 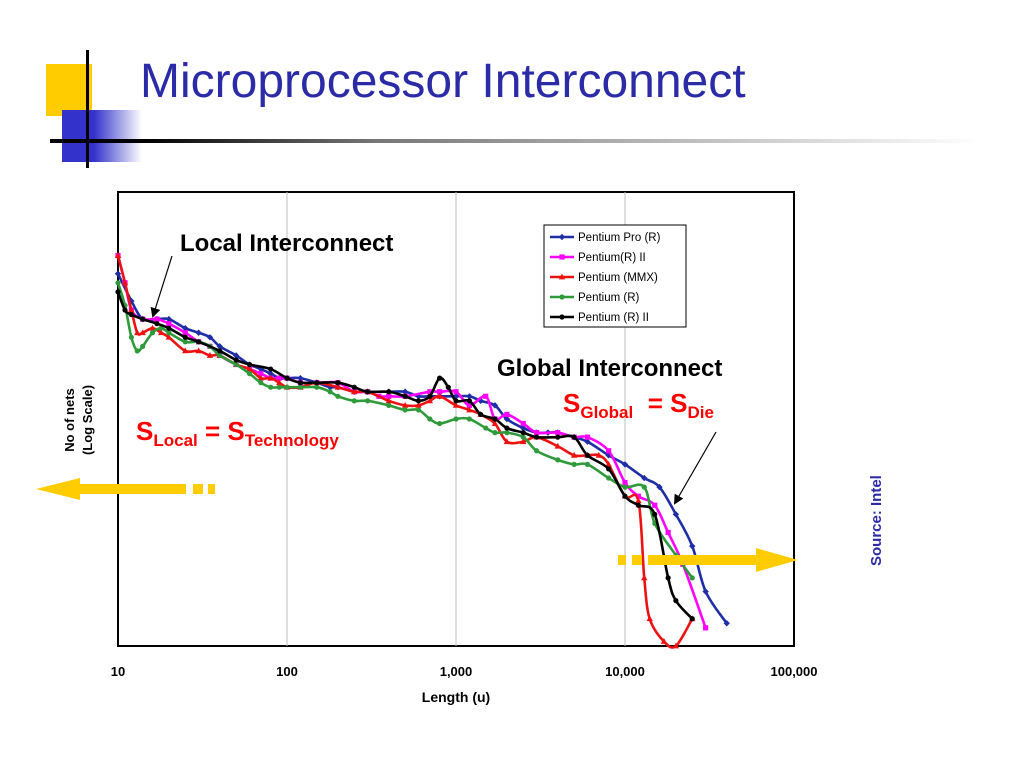 I want to click on global-interconnect-label: Global Interconnect, so click(x=609, y=368).